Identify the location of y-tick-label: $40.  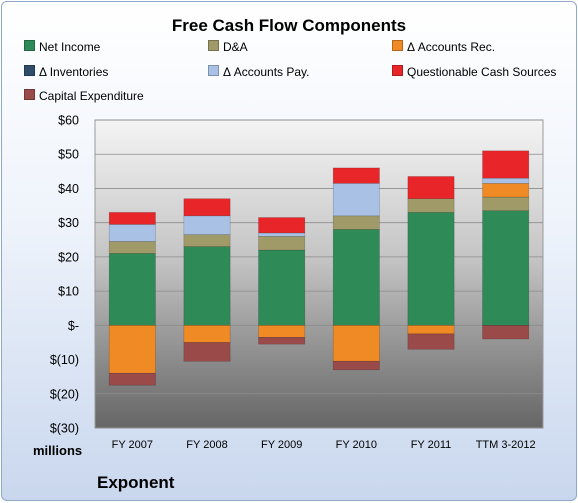
(68, 189).